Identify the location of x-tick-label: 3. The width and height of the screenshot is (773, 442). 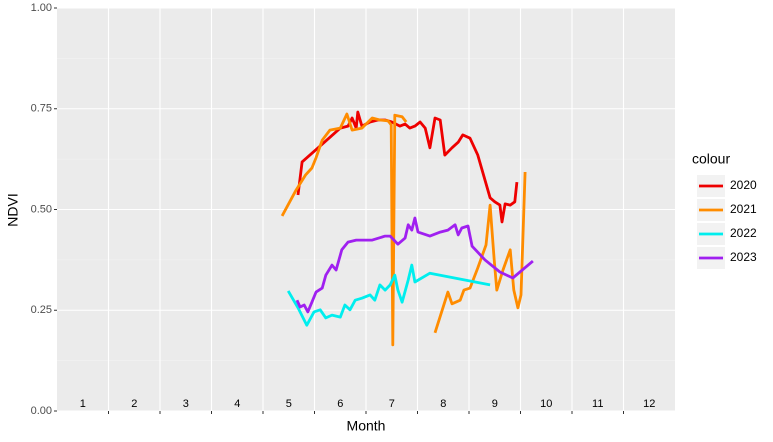
(186, 404).